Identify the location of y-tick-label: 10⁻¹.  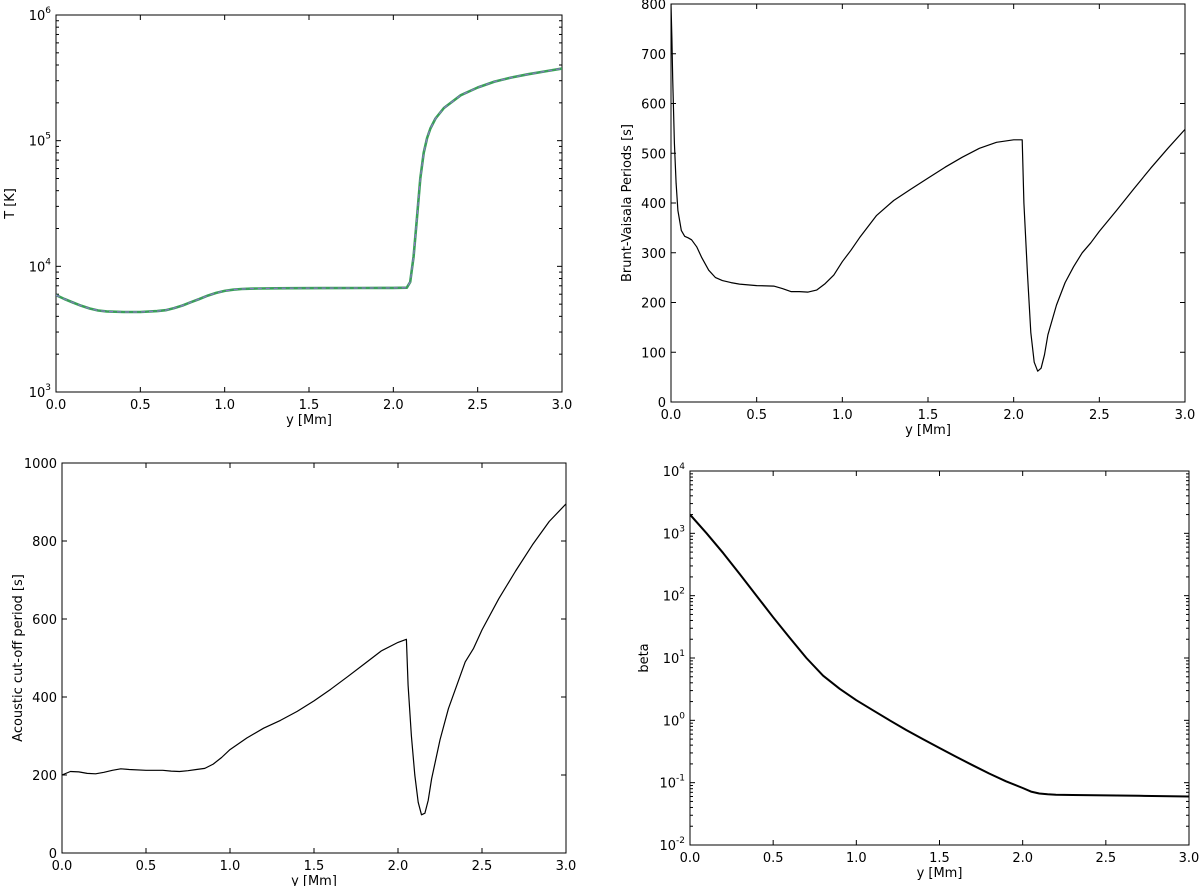
(672, 783).